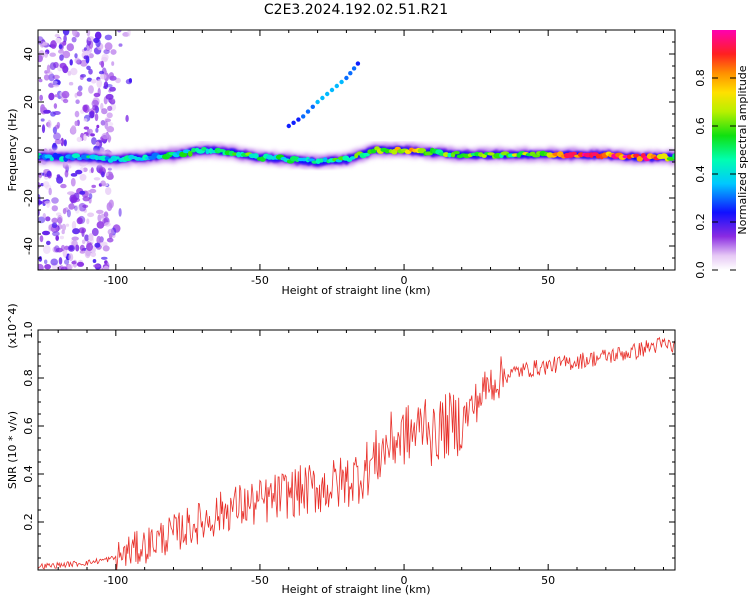  What do you see at coordinates (260, 280) in the screenshot?
I see `x-tick-label: -50` at bounding box center [260, 280].